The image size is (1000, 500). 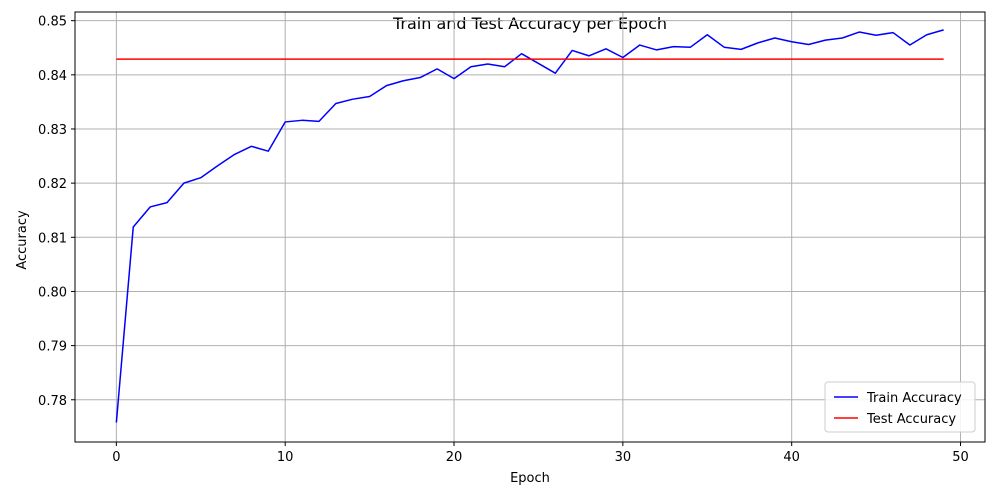 What do you see at coordinates (791, 457) in the screenshot?
I see `x-tick-label: 40` at bounding box center [791, 457].